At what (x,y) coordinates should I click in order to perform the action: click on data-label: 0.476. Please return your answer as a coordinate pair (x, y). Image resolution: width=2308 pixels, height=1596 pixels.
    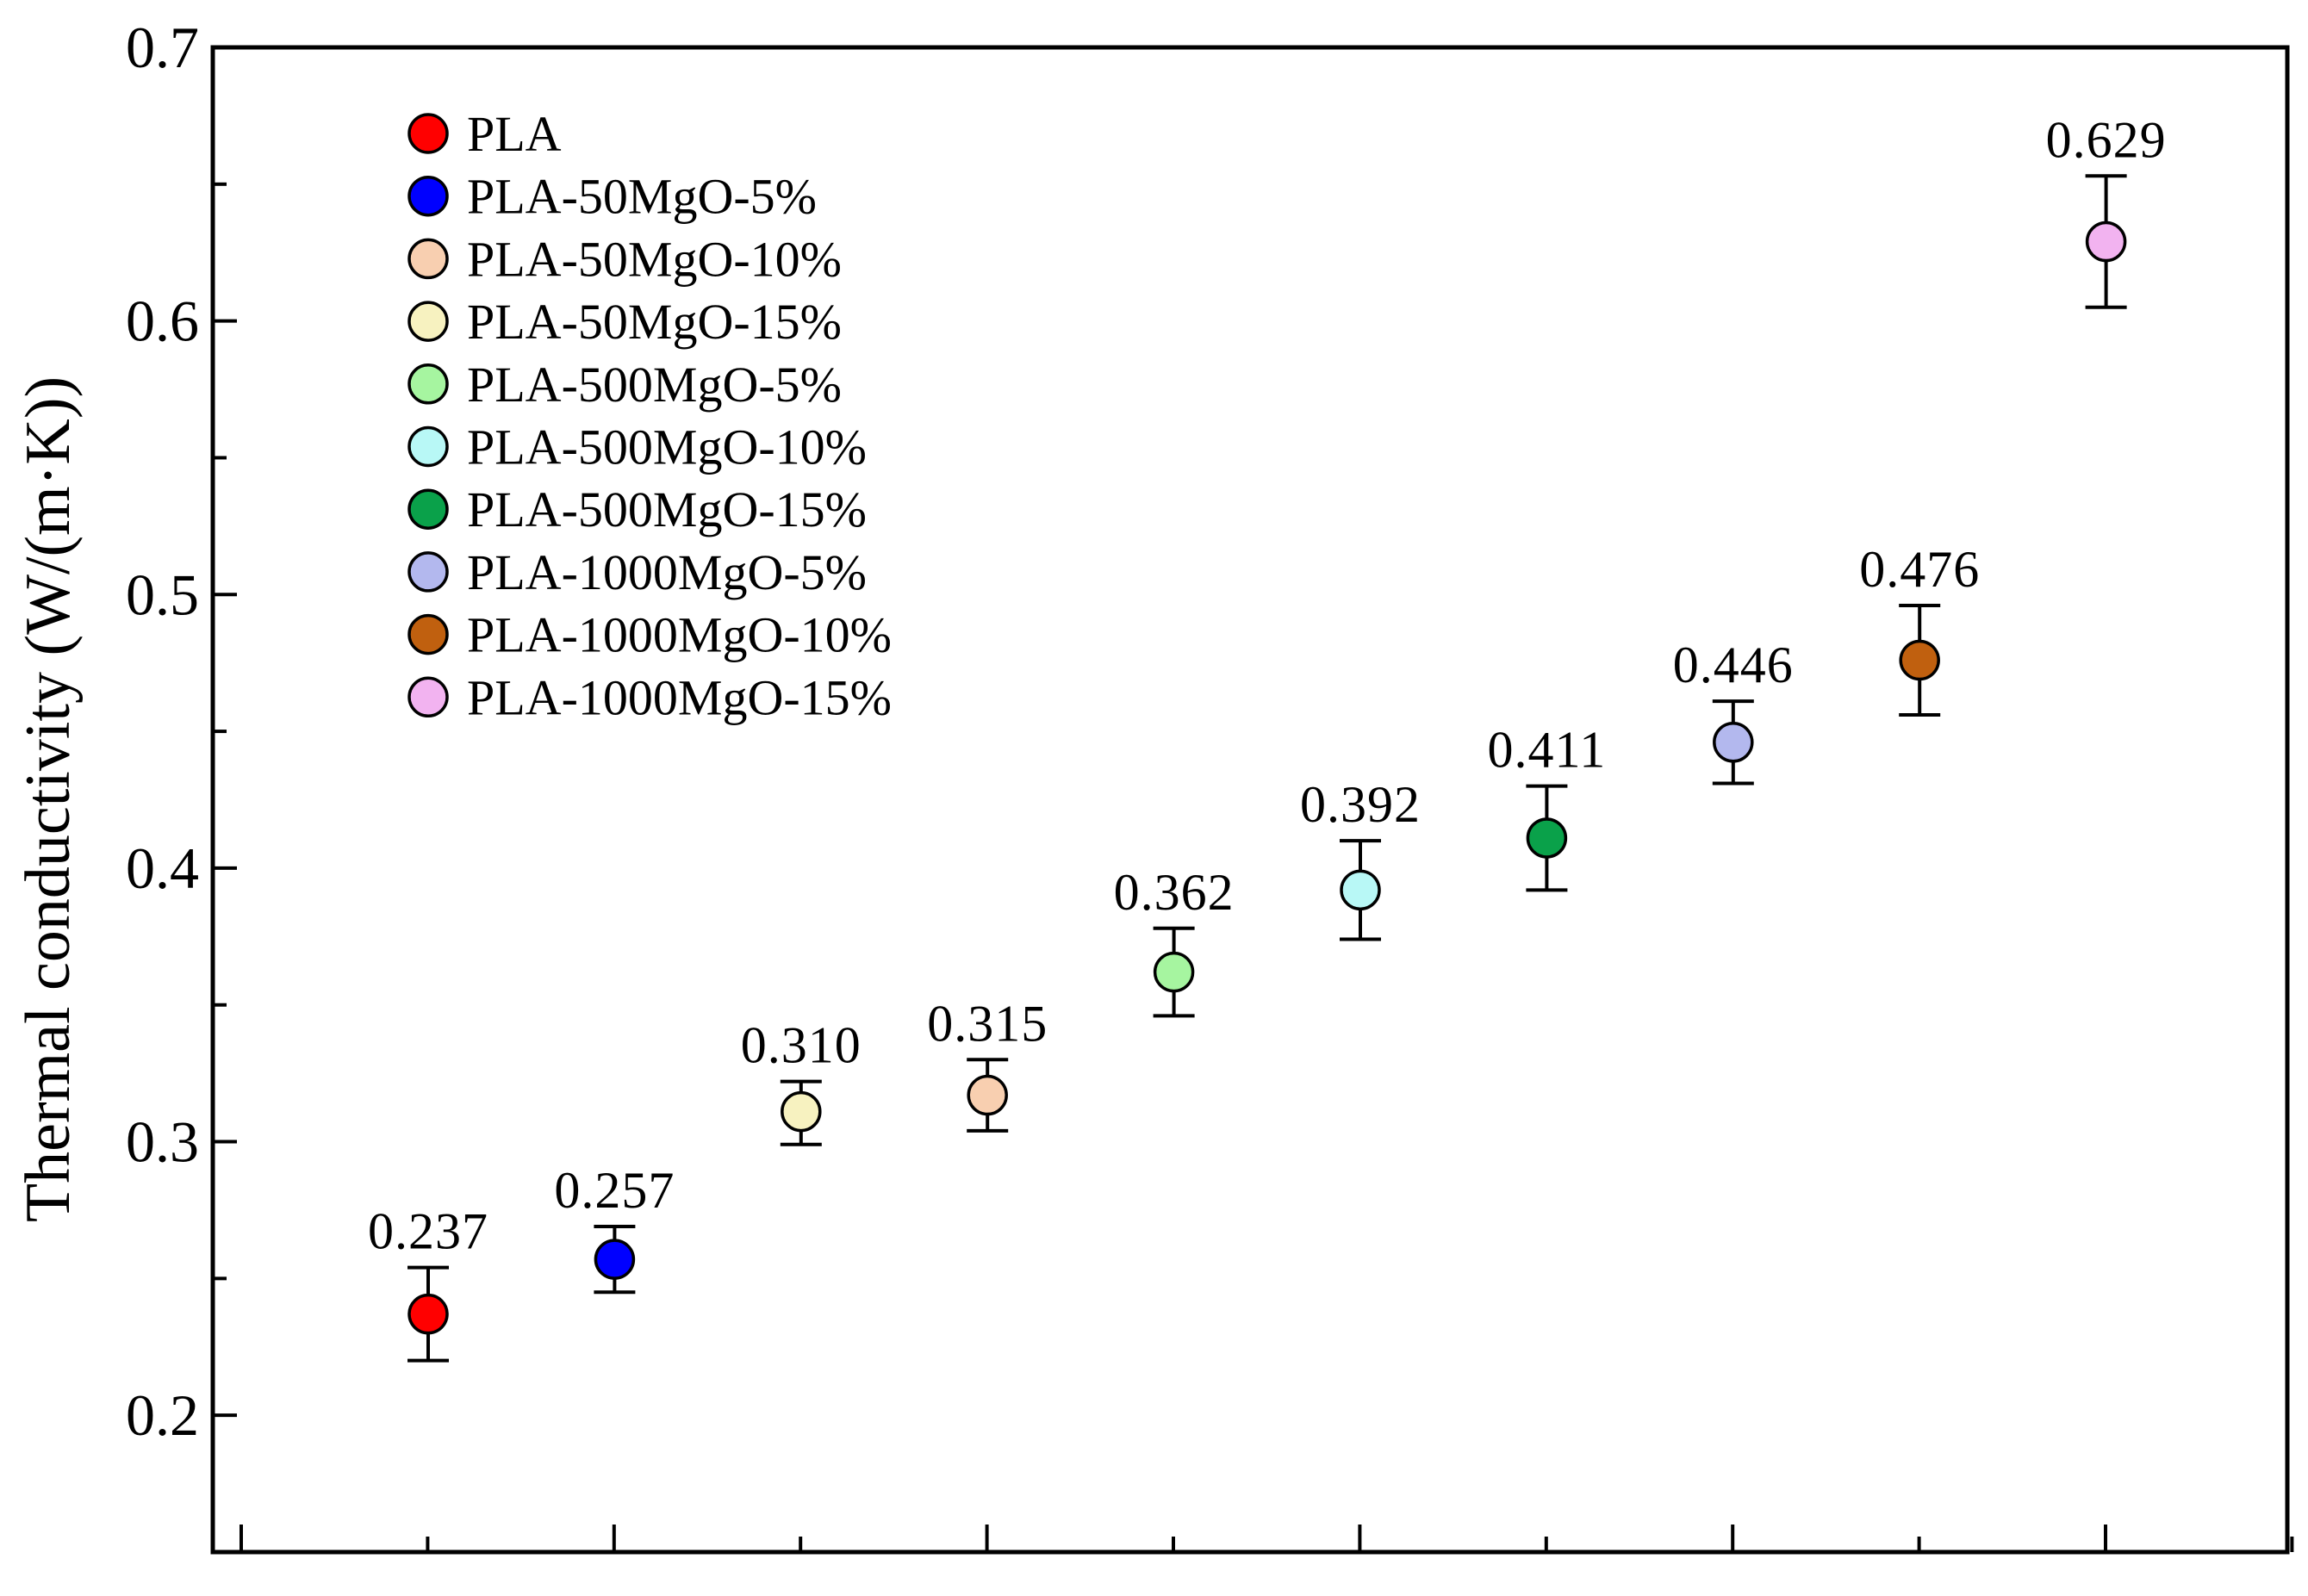
    Looking at the image, I should click on (1920, 569).